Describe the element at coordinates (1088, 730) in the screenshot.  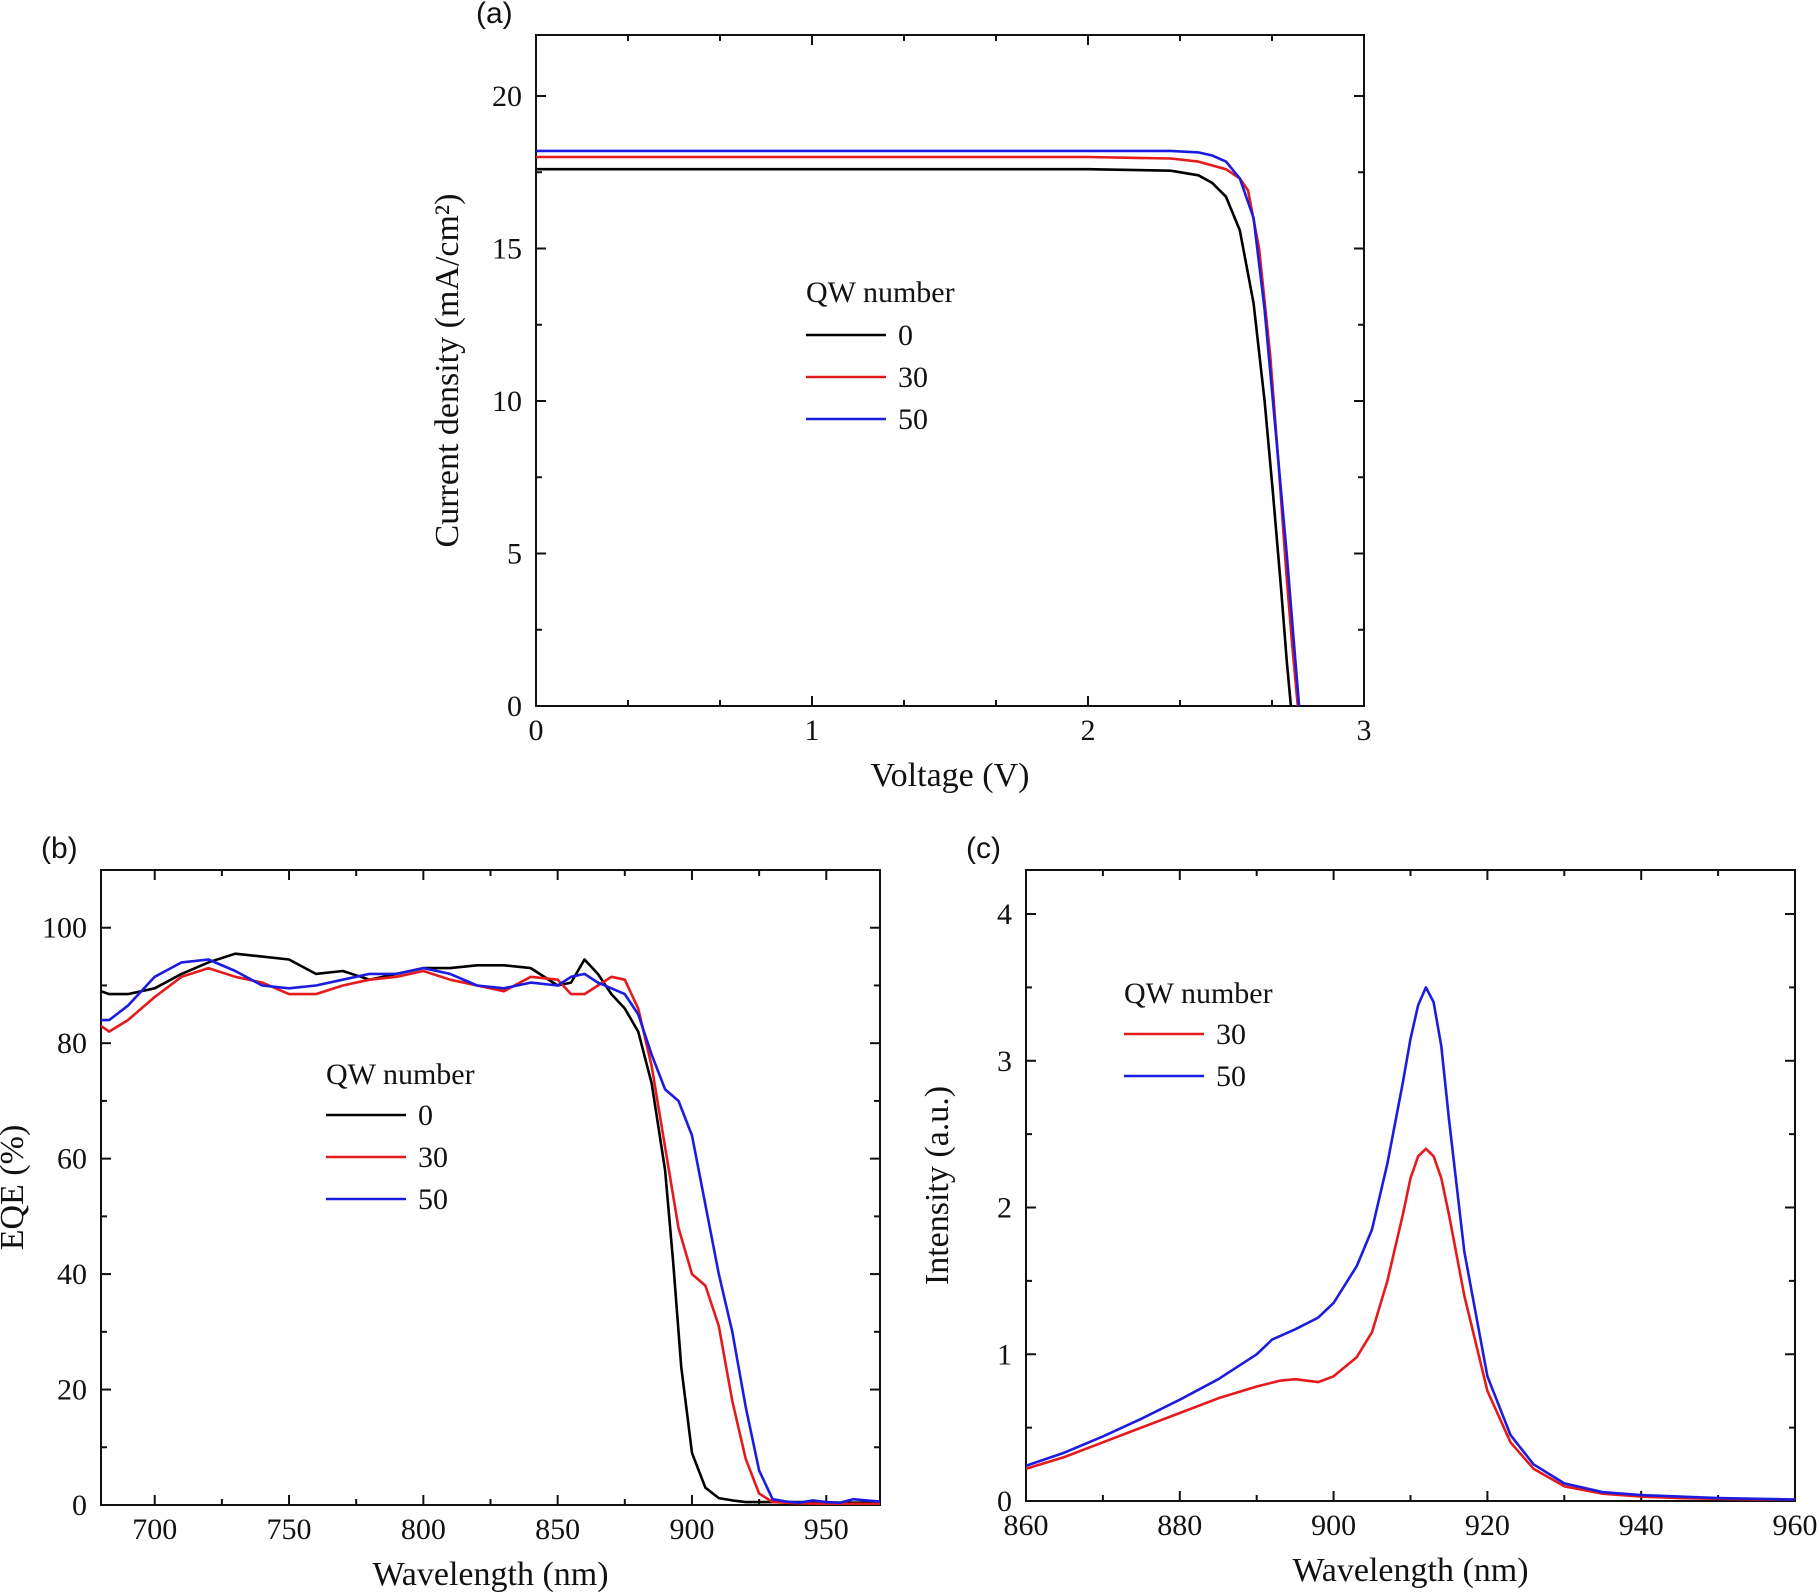
I see `x-tick-label: 2` at that location.